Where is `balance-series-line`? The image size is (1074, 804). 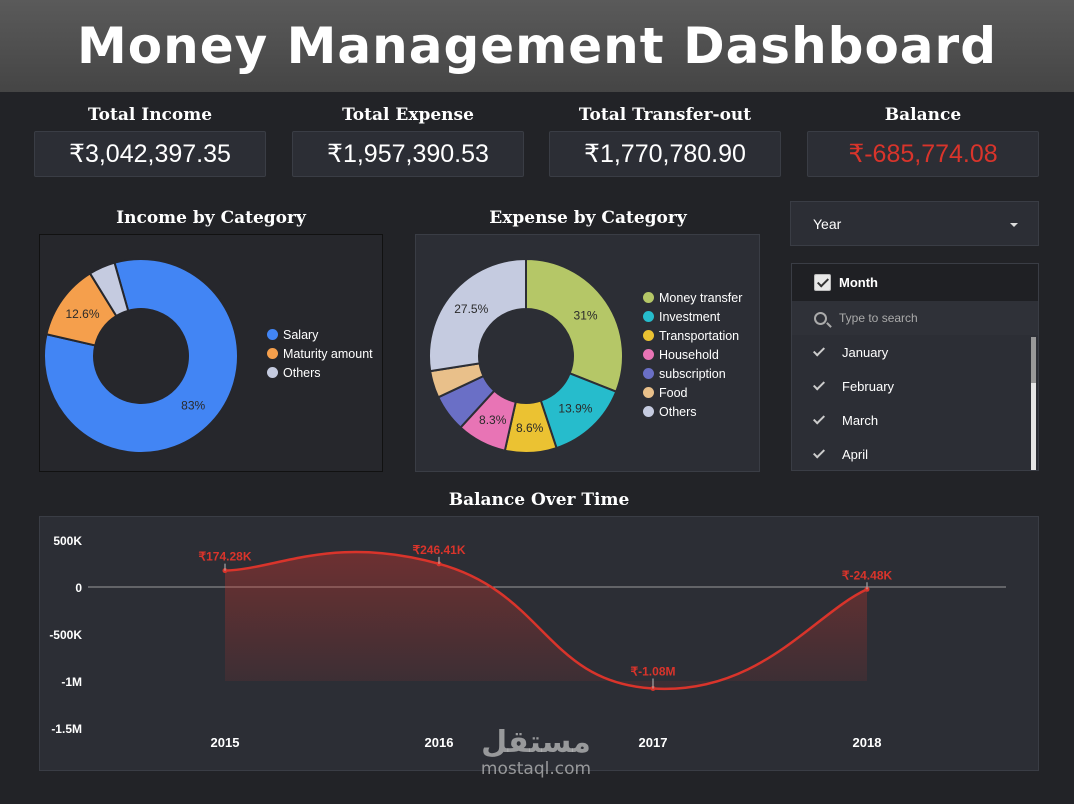 balance-series-line is located at coordinates (546, 620).